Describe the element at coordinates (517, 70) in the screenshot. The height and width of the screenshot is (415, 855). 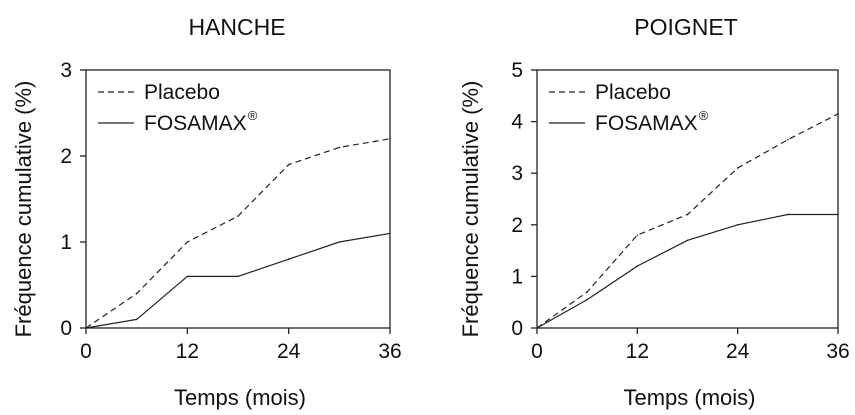
I see `y-tick-label: 5` at that location.